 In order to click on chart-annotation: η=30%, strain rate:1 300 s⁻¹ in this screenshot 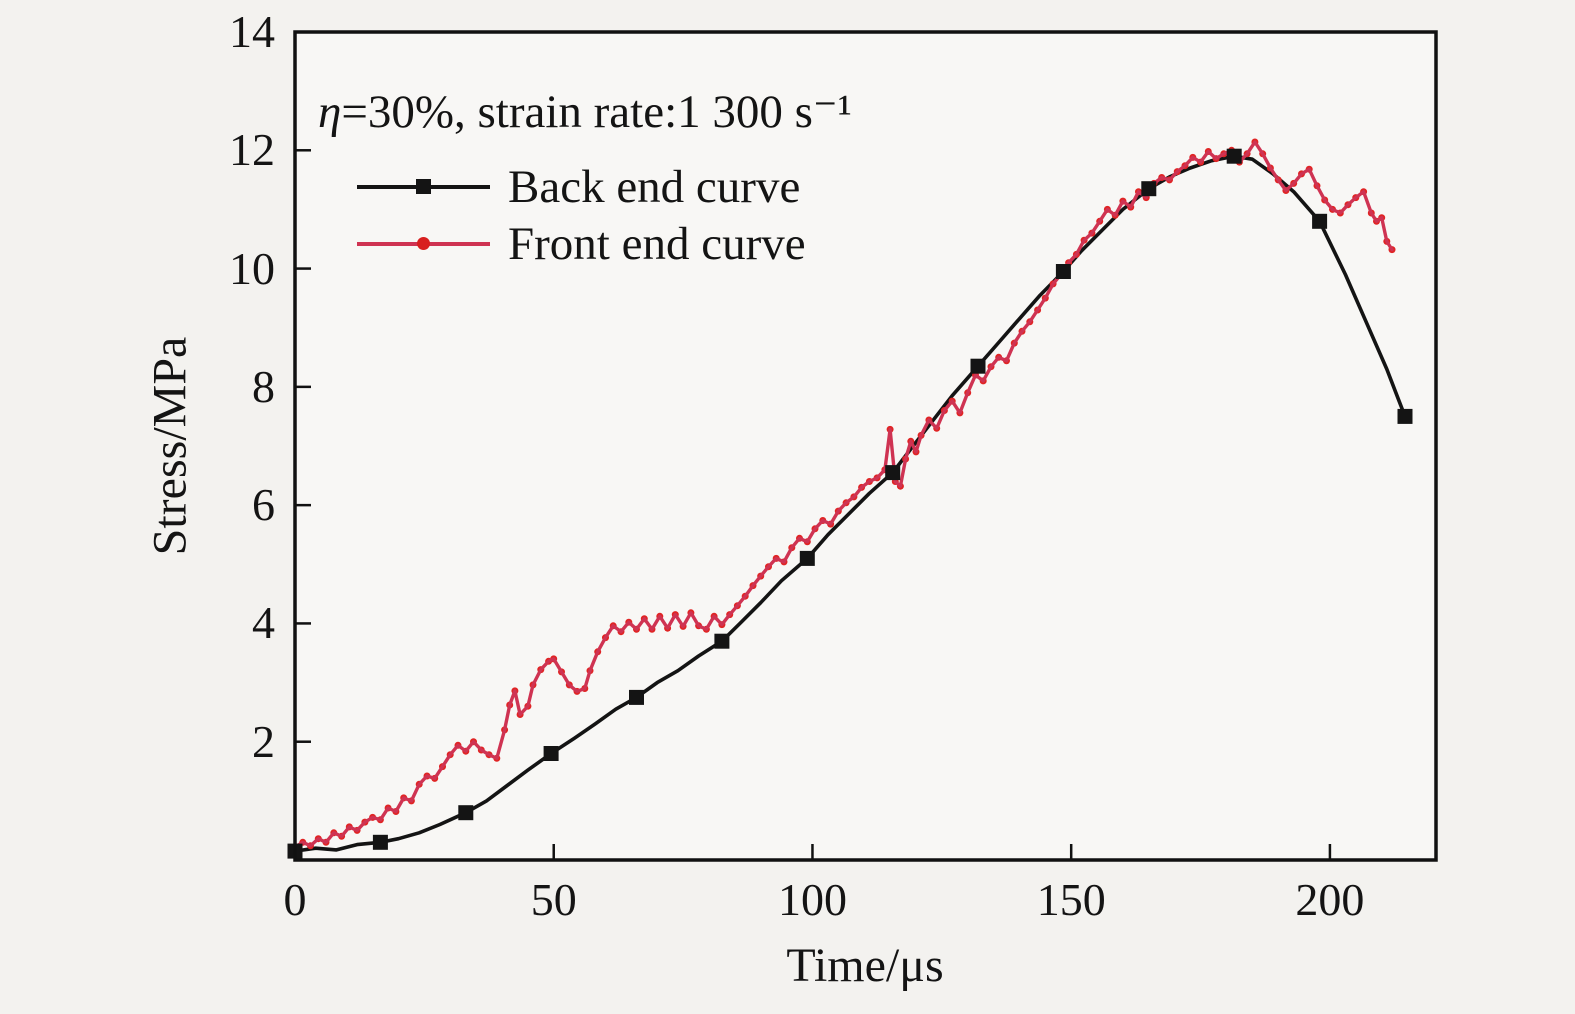, I will do `click(585, 111)`.